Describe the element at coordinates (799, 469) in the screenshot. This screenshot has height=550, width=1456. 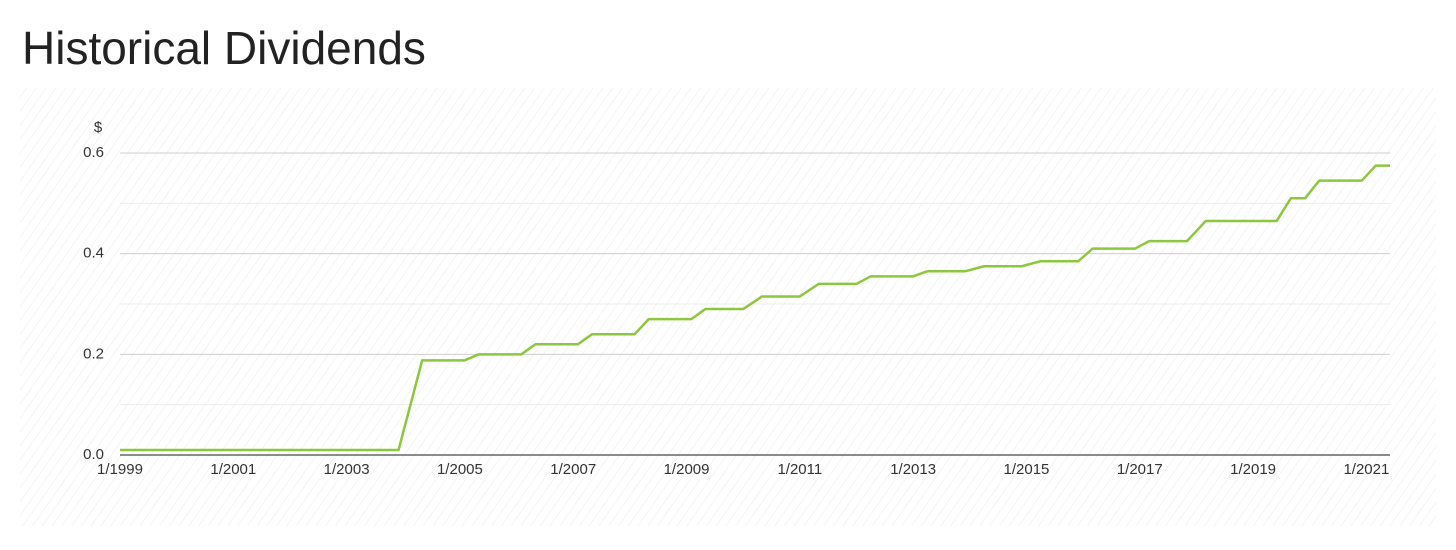
I see `x-tick-label: 1/2011` at that location.